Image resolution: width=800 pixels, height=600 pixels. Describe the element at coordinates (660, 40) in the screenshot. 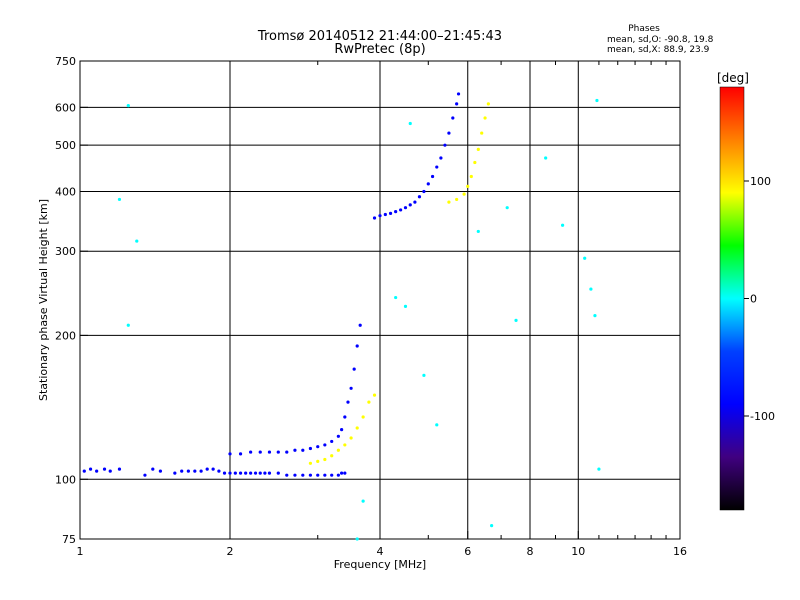

I see `stats-o-mode: mean, sd,O: -90.8, 19.8` at that location.